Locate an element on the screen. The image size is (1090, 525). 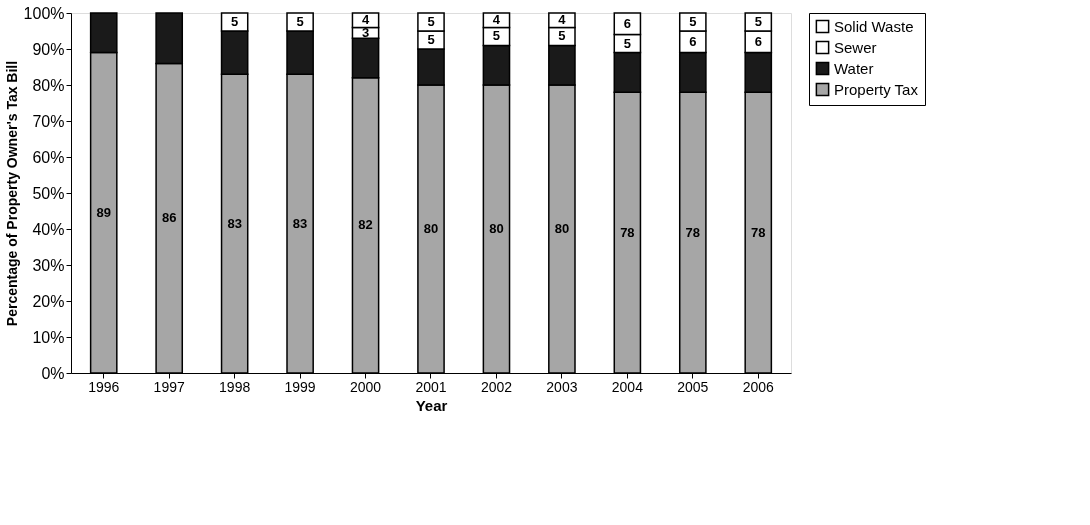
y-tick-label: 60% is located at coordinates (48, 157).